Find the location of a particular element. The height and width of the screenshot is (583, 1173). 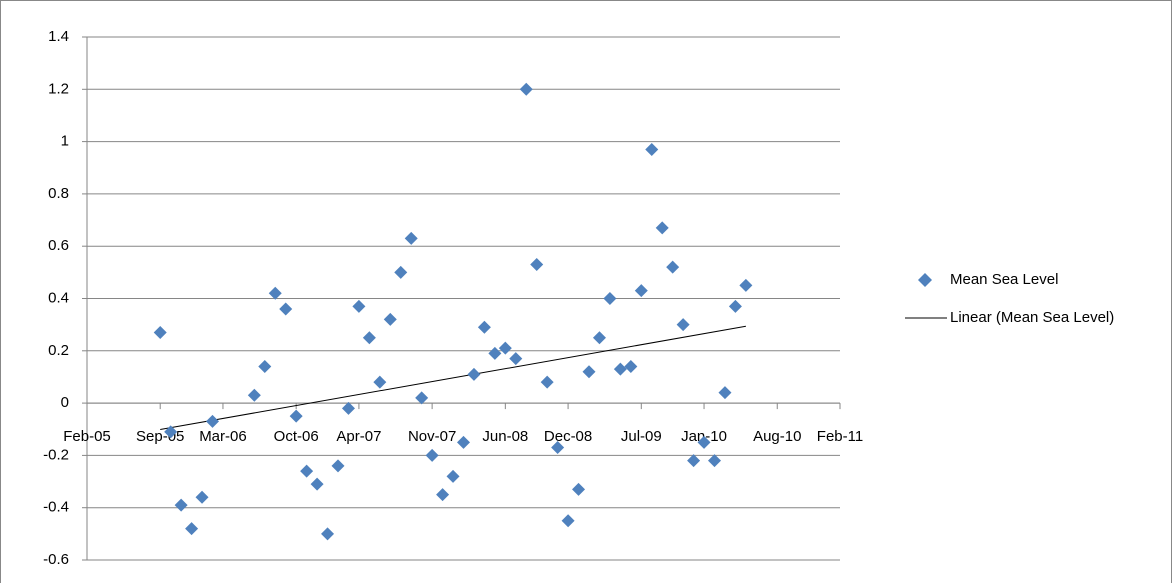

y-tick-label: 1.2 is located at coordinates (58, 88).